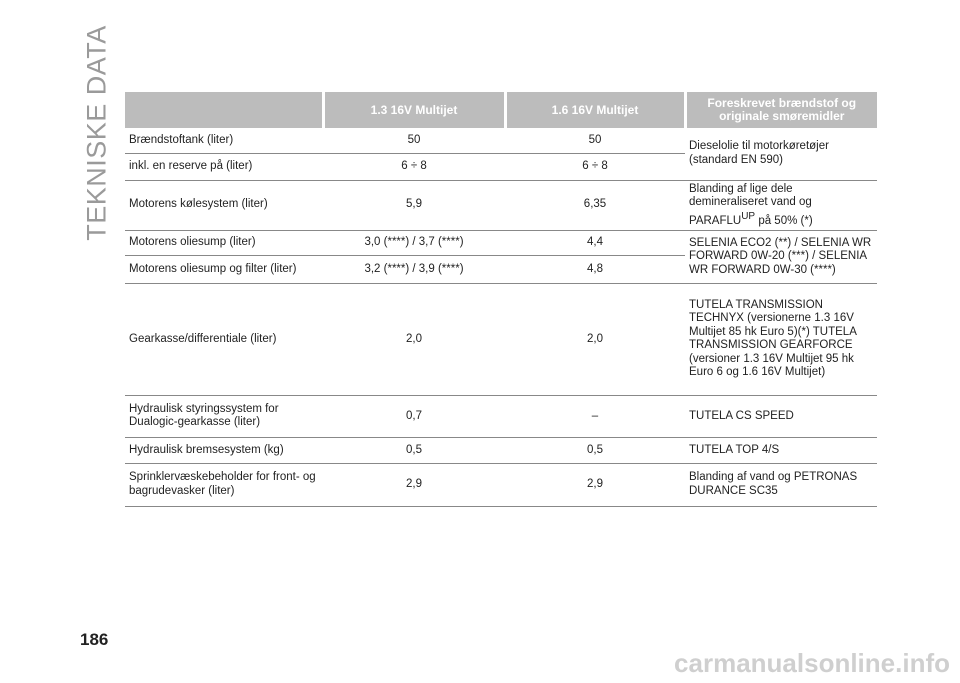  I want to click on table-cell: Motorens oliesump (liter), so click(224, 243).